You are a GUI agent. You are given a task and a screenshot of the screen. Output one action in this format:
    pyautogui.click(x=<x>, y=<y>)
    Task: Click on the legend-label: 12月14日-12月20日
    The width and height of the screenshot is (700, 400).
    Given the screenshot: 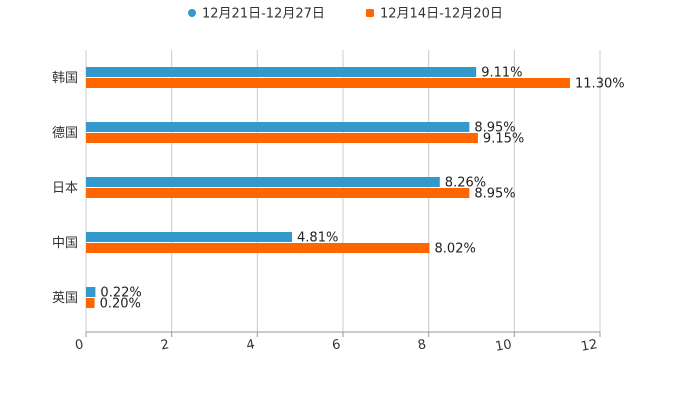 What is the action you would take?
    pyautogui.click(x=441, y=14)
    